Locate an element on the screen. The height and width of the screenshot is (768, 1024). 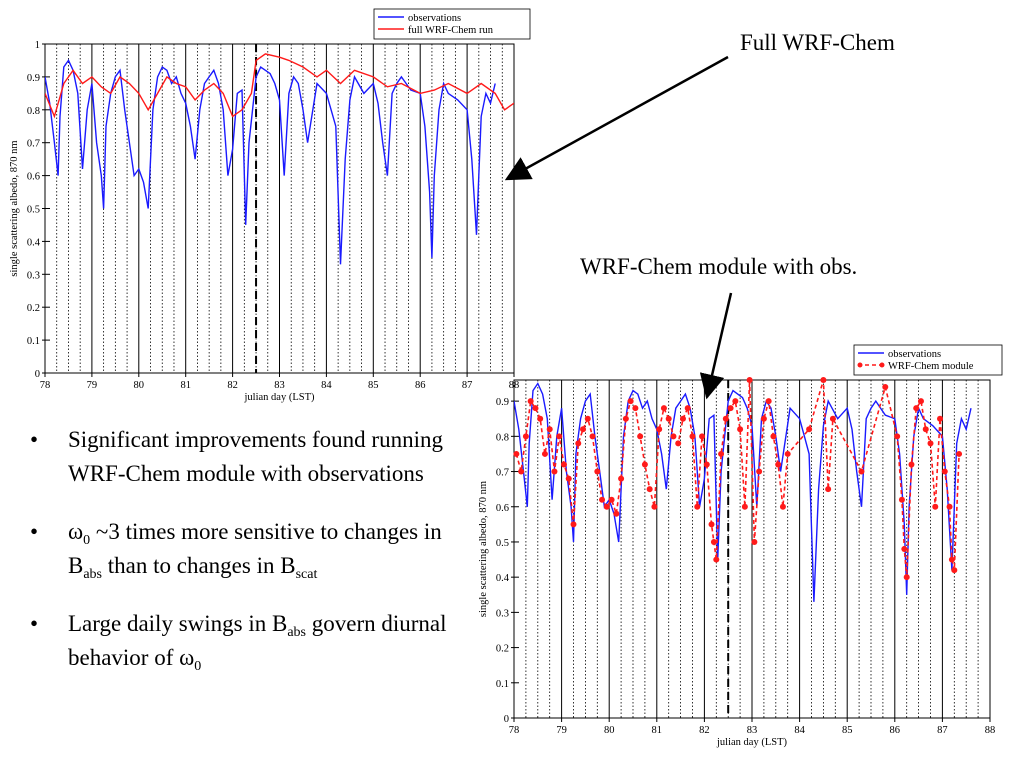
text-segment: govern diurnal behavior of ω is located at coordinates (257, 640).